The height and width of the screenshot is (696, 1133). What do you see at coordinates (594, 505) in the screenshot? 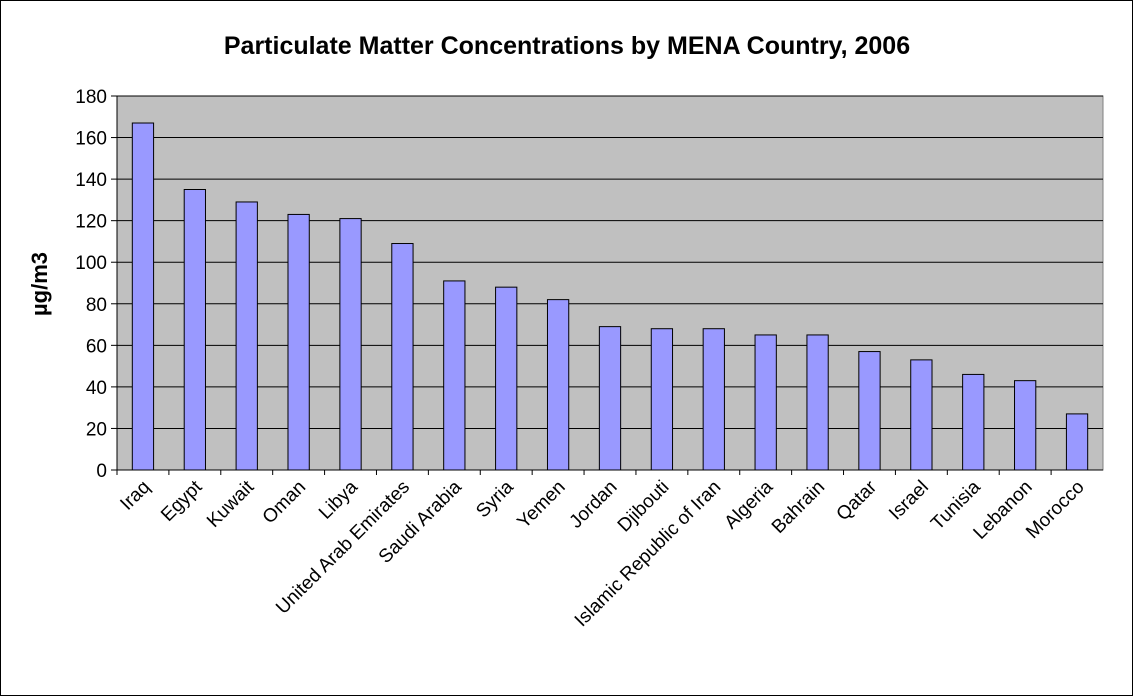
I see `x-category-label: Jordan` at bounding box center [594, 505].